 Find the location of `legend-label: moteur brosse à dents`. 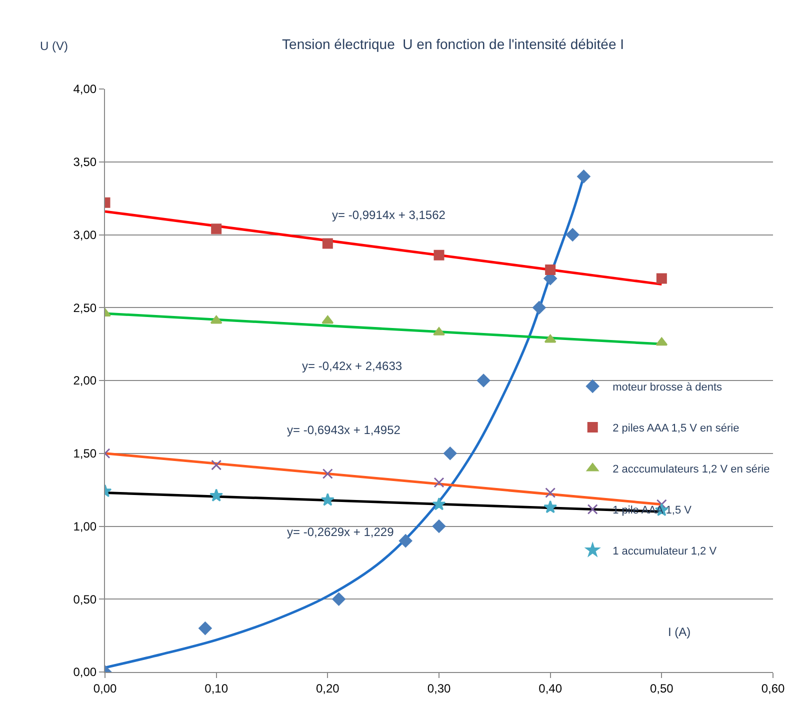

legend-label: moteur brosse à dents is located at coordinates (667, 388).